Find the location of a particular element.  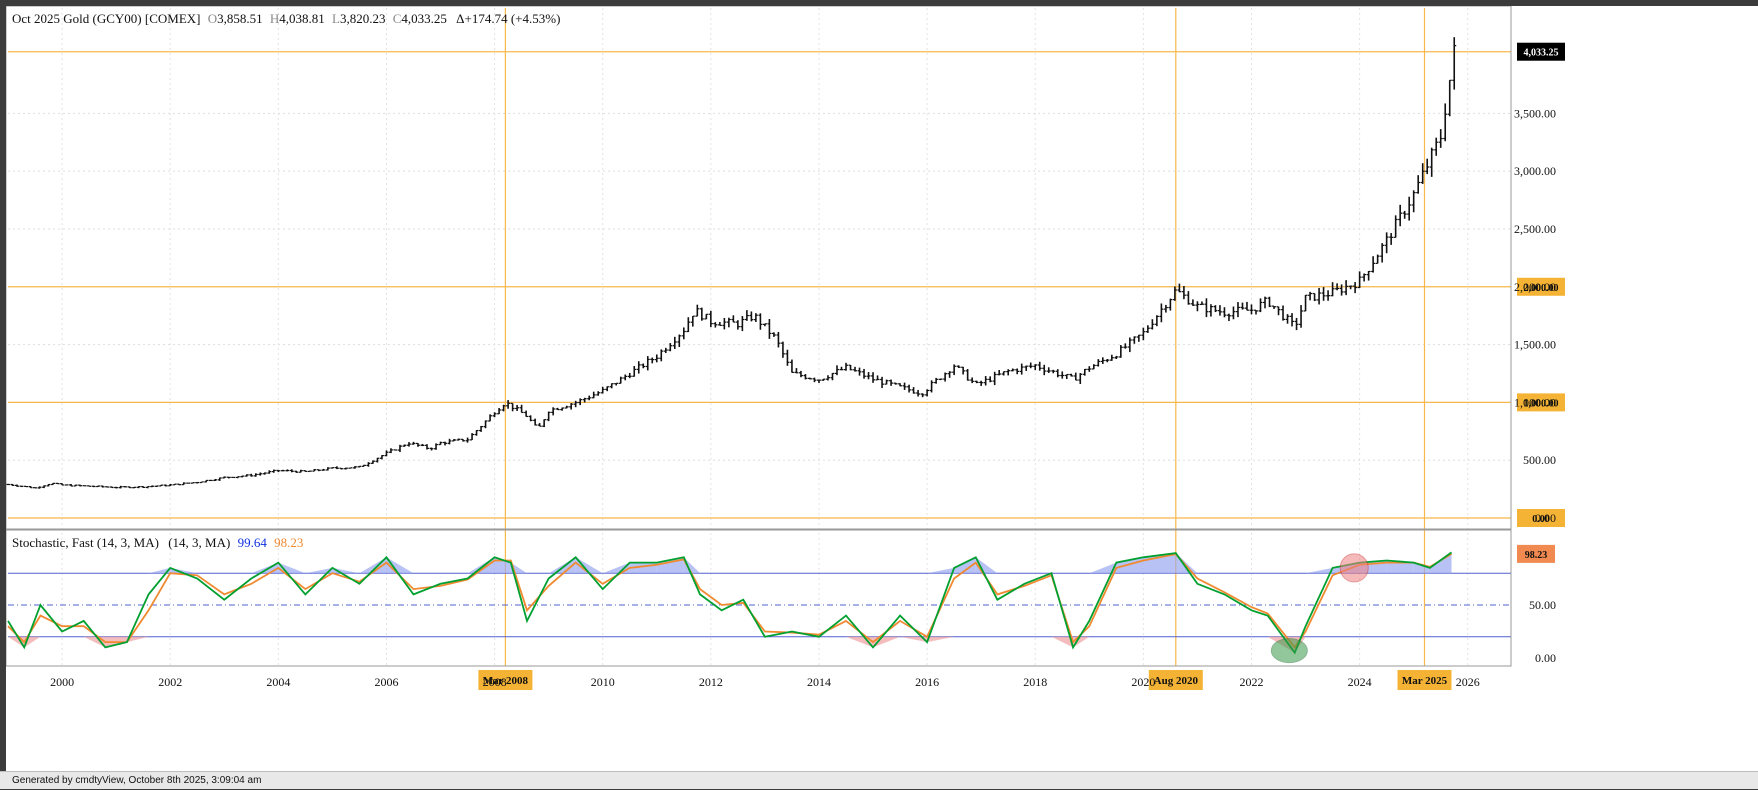

date-marker-label: Mar 2008 is located at coordinates (506, 681).